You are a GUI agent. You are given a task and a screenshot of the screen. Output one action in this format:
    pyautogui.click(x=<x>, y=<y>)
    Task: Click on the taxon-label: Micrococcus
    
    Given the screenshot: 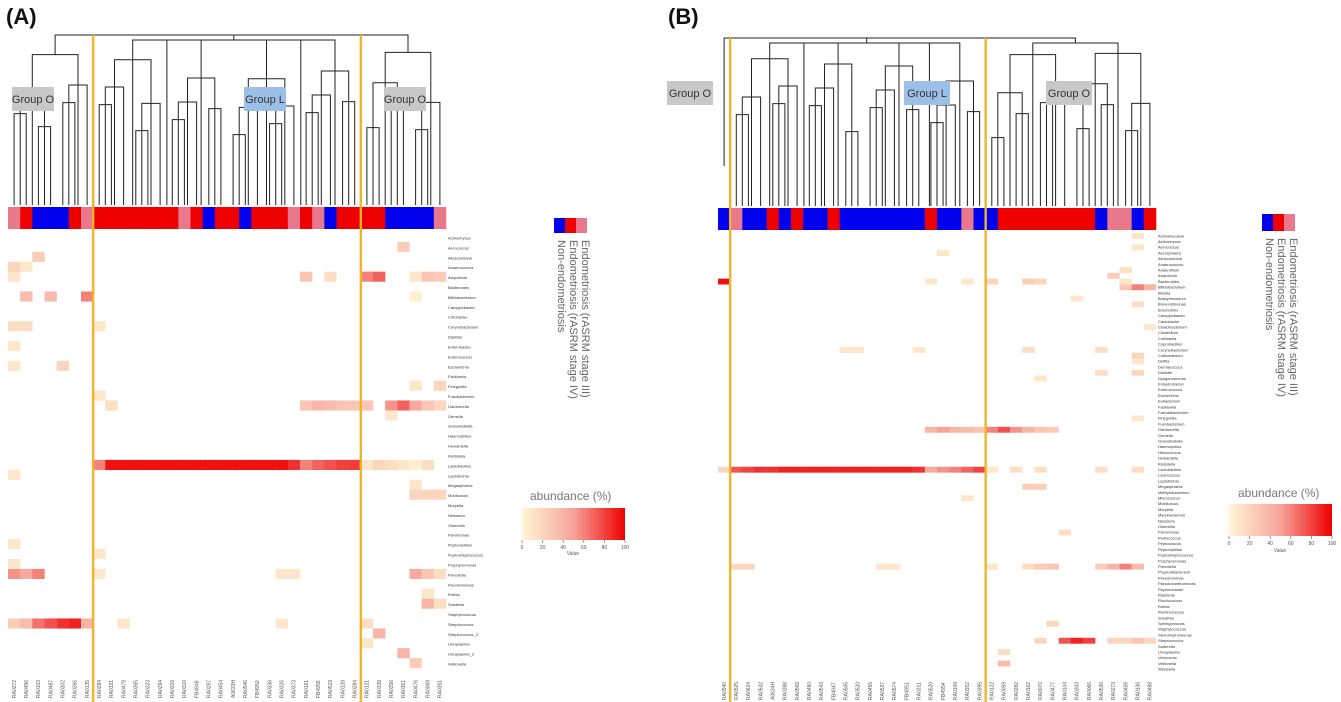 What is the action you would take?
    pyautogui.click(x=1169, y=498)
    